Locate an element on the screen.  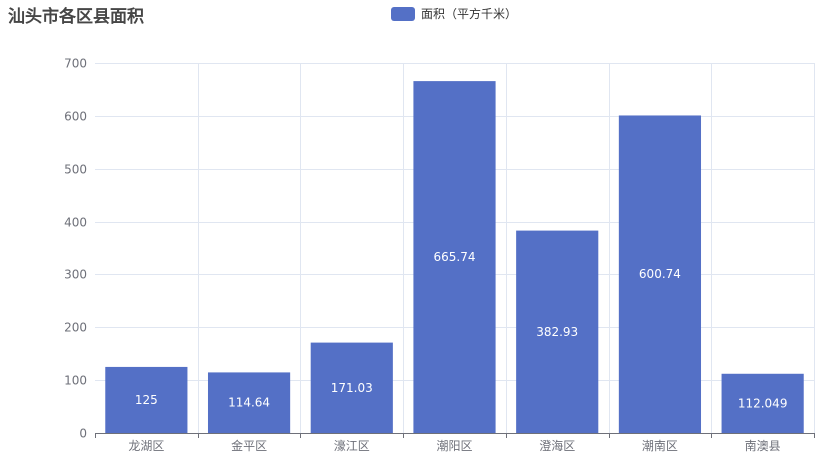
bar-value-label: 125 is located at coordinates (146, 400).